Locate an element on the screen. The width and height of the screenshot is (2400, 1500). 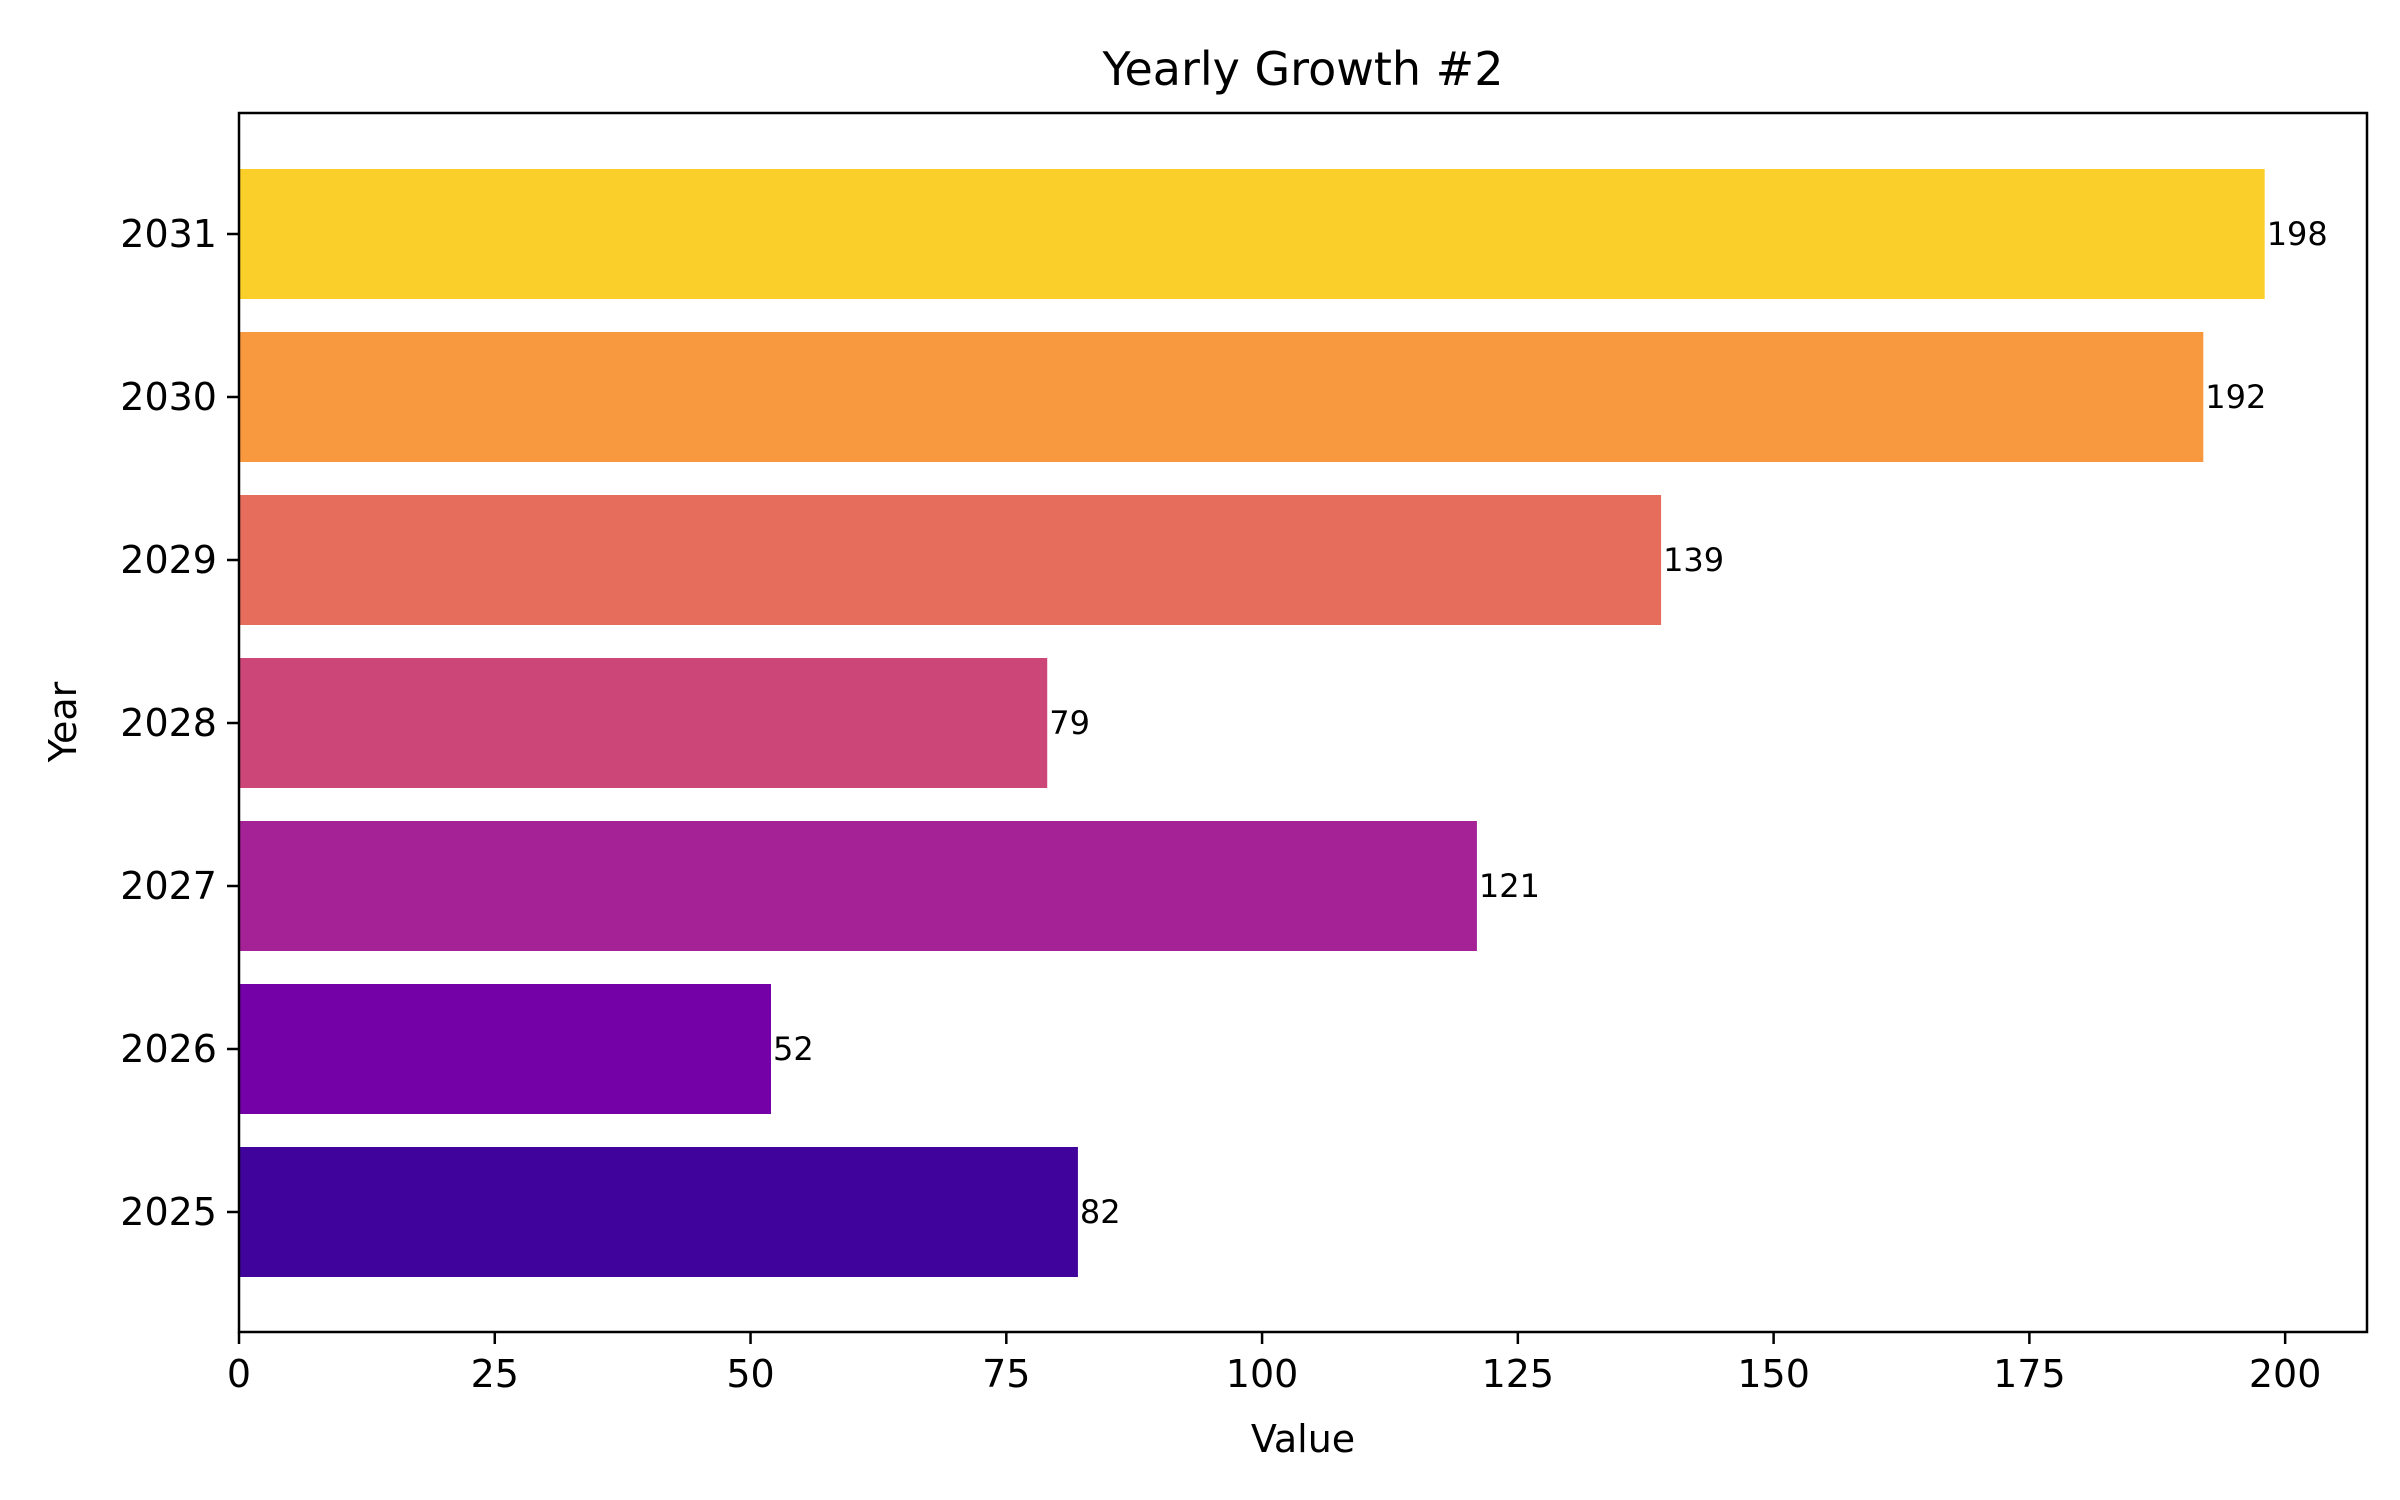
x-tick-label-50: 50 is located at coordinates (750, 1374).